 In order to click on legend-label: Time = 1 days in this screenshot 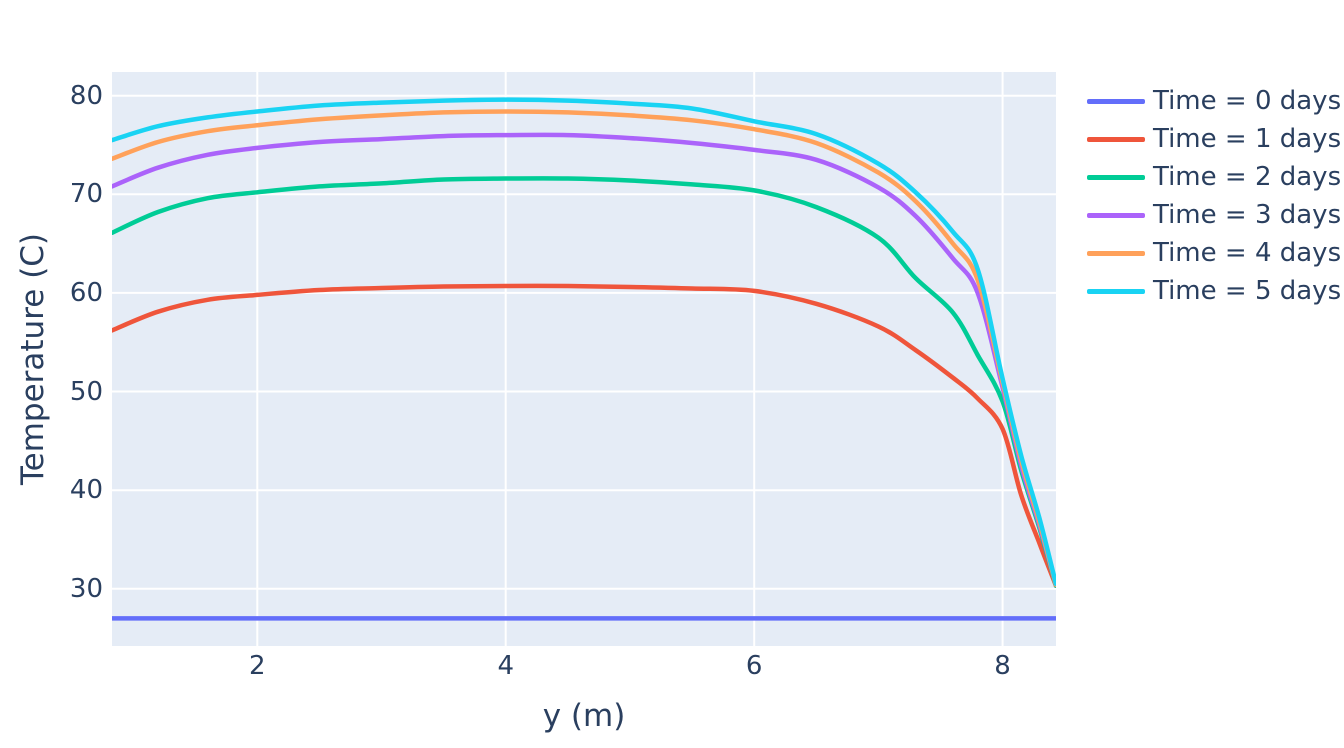, I will do `click(1247, 139)`.